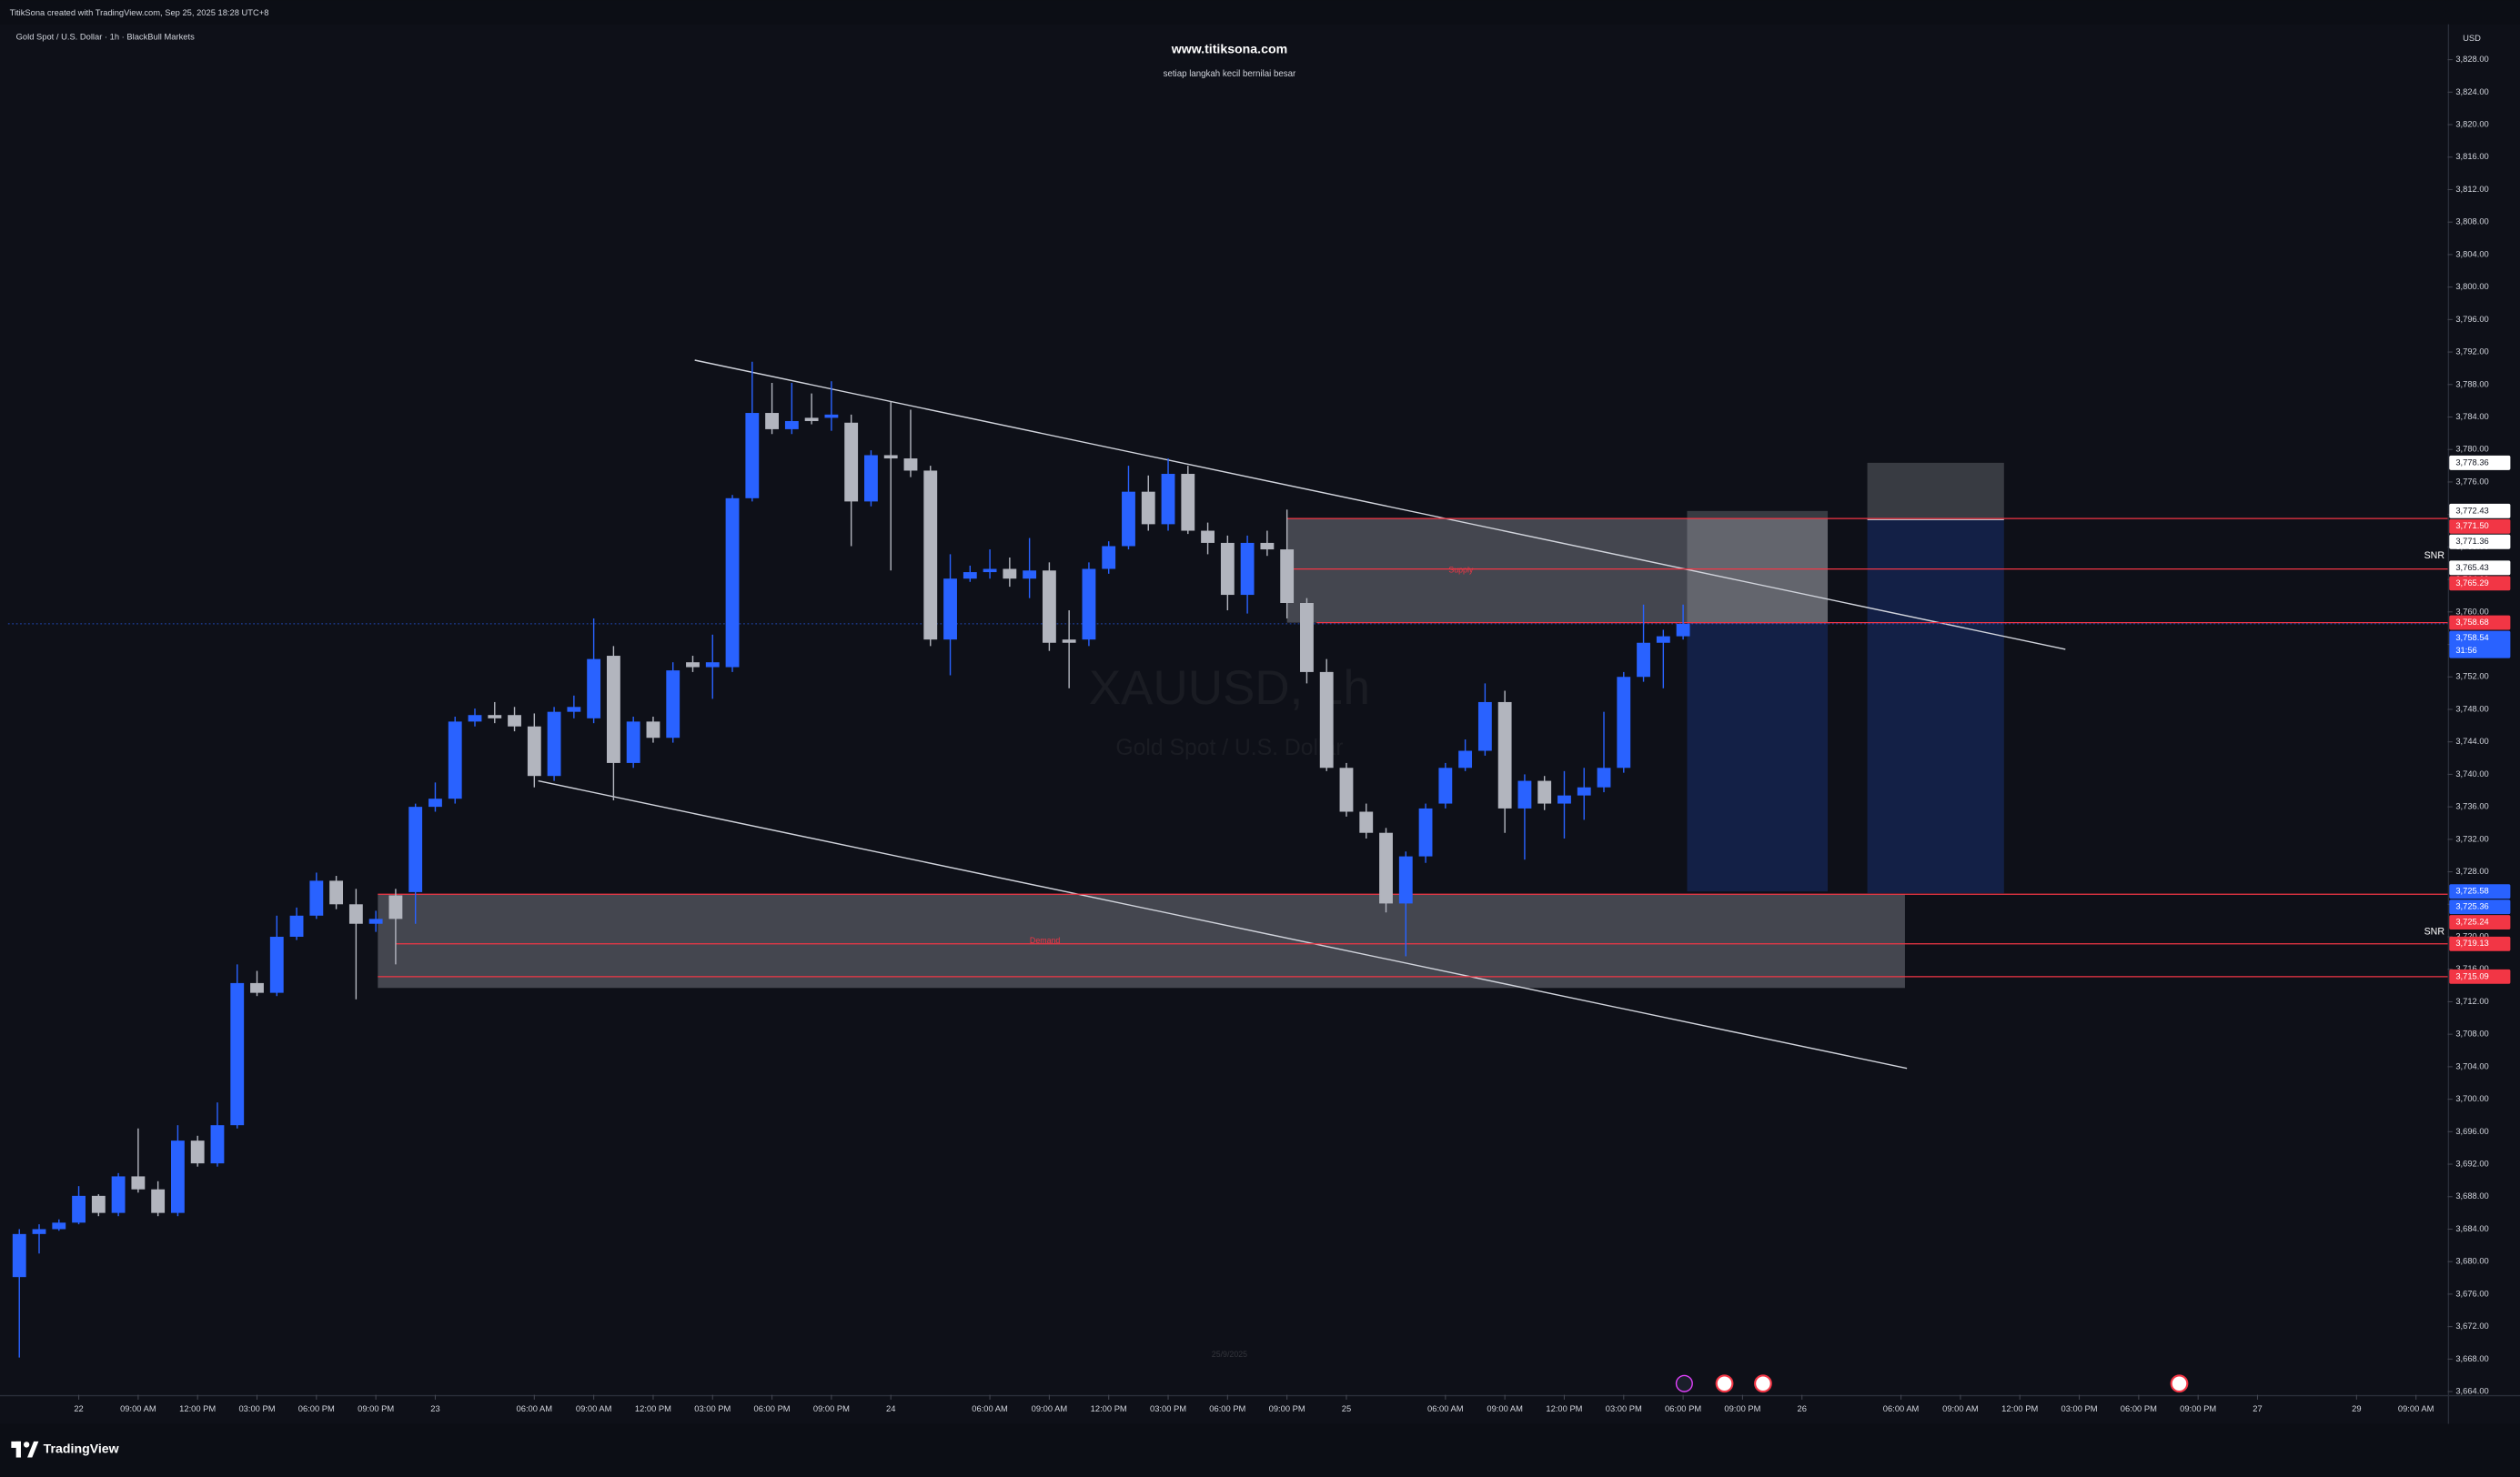 The height and width of the screenshot is (1477, 2520). What do you see at coordinates (2472, 622) in the screenshot?
I see `price-label: 3,758.68` at bounding box center [2472, 622].